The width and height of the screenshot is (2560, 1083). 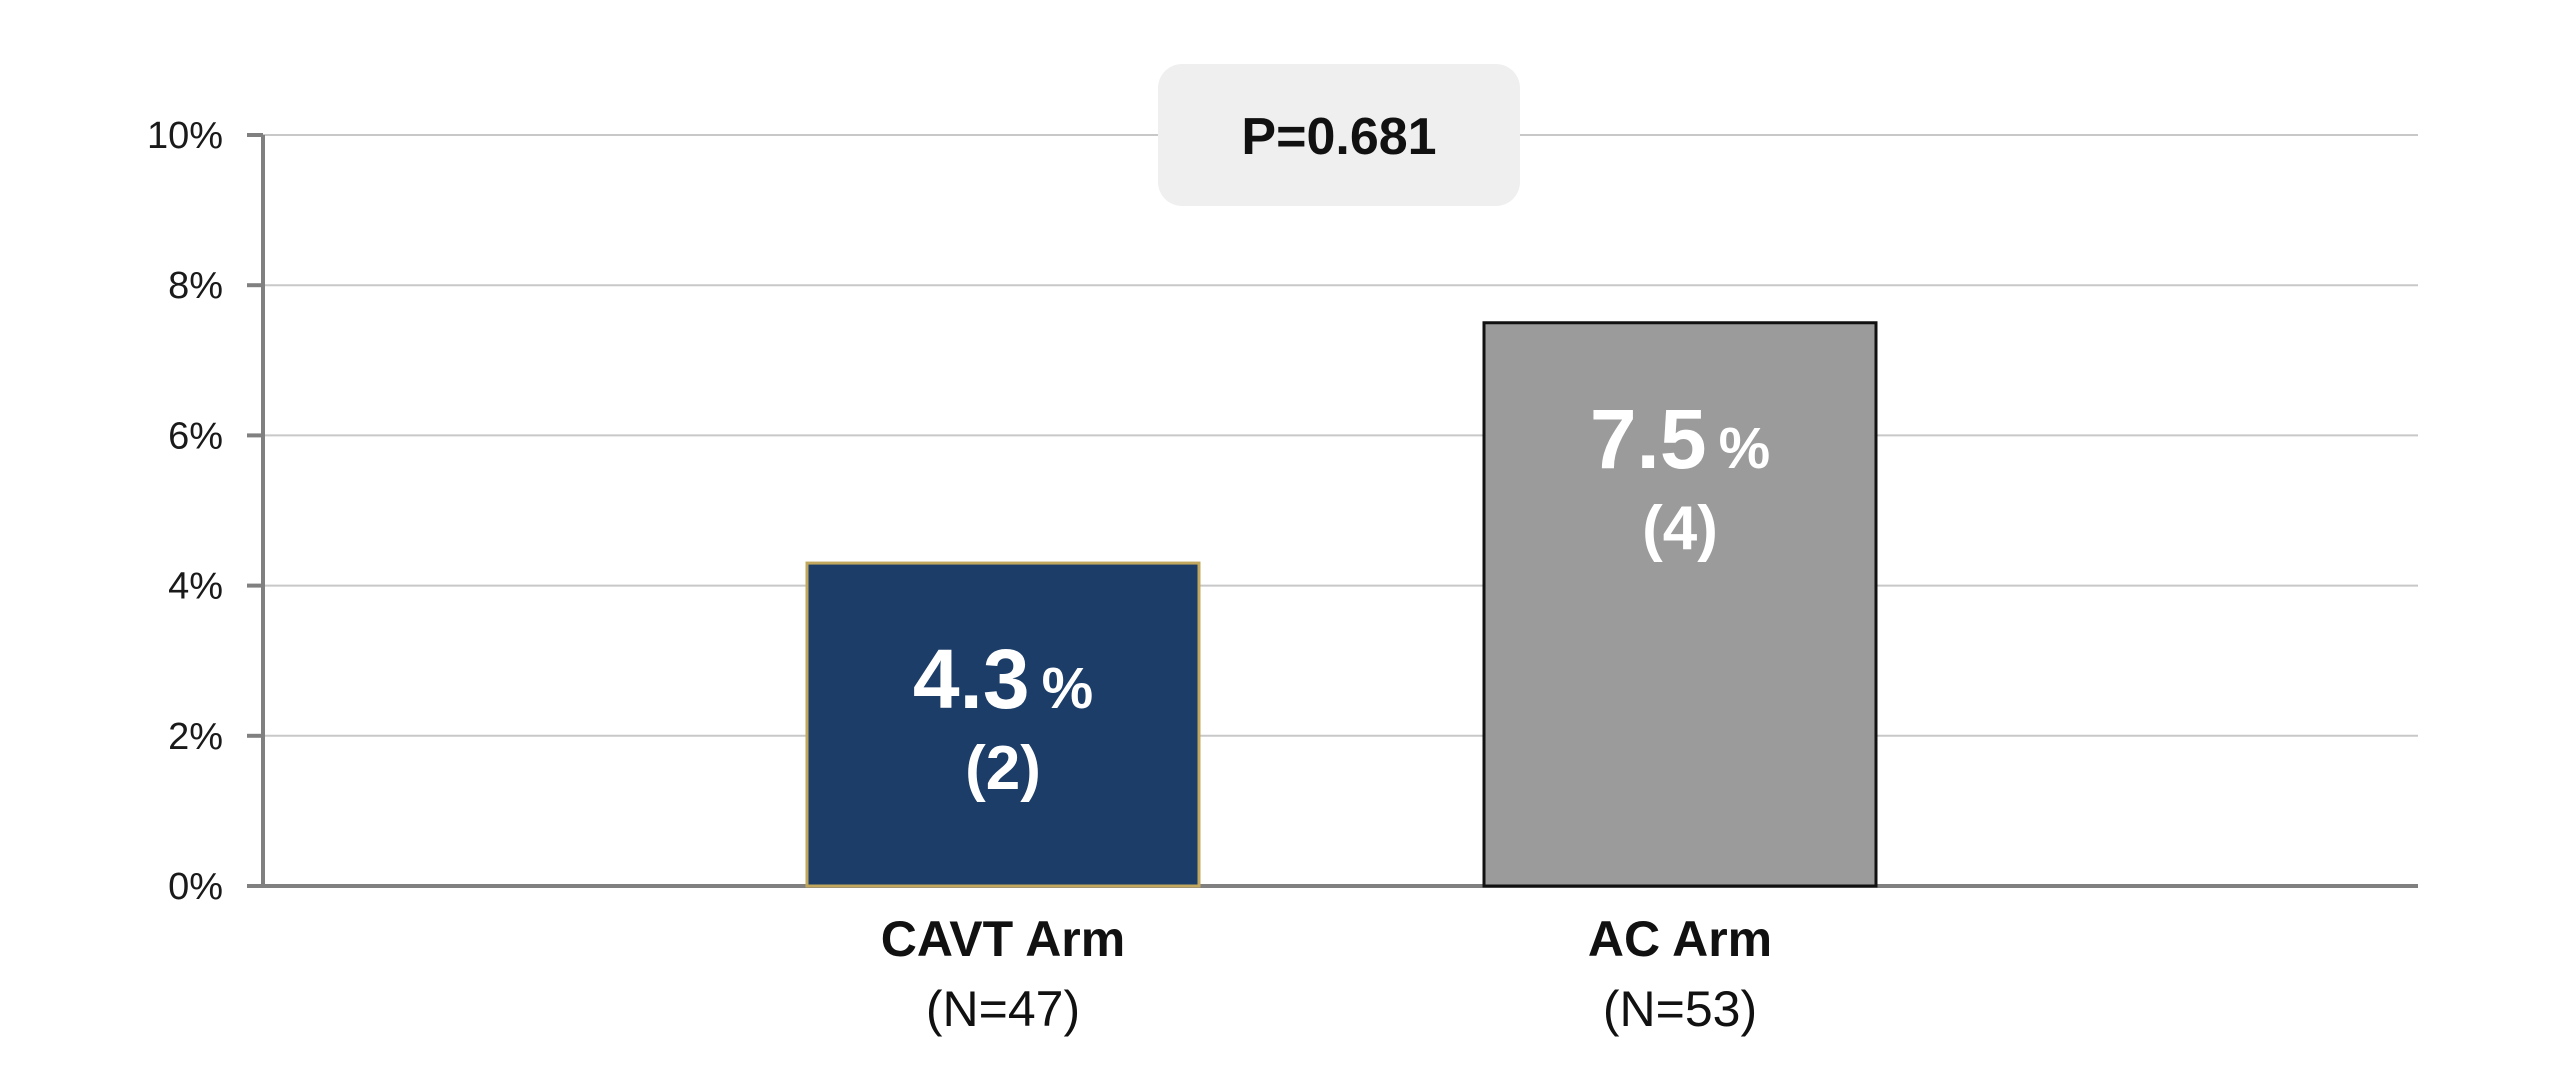 What do you see at coordinates (1003, 1009) in the screenshot?
I see `x-category-n-label: (N=47)` at bounding box center [1003, 1009].